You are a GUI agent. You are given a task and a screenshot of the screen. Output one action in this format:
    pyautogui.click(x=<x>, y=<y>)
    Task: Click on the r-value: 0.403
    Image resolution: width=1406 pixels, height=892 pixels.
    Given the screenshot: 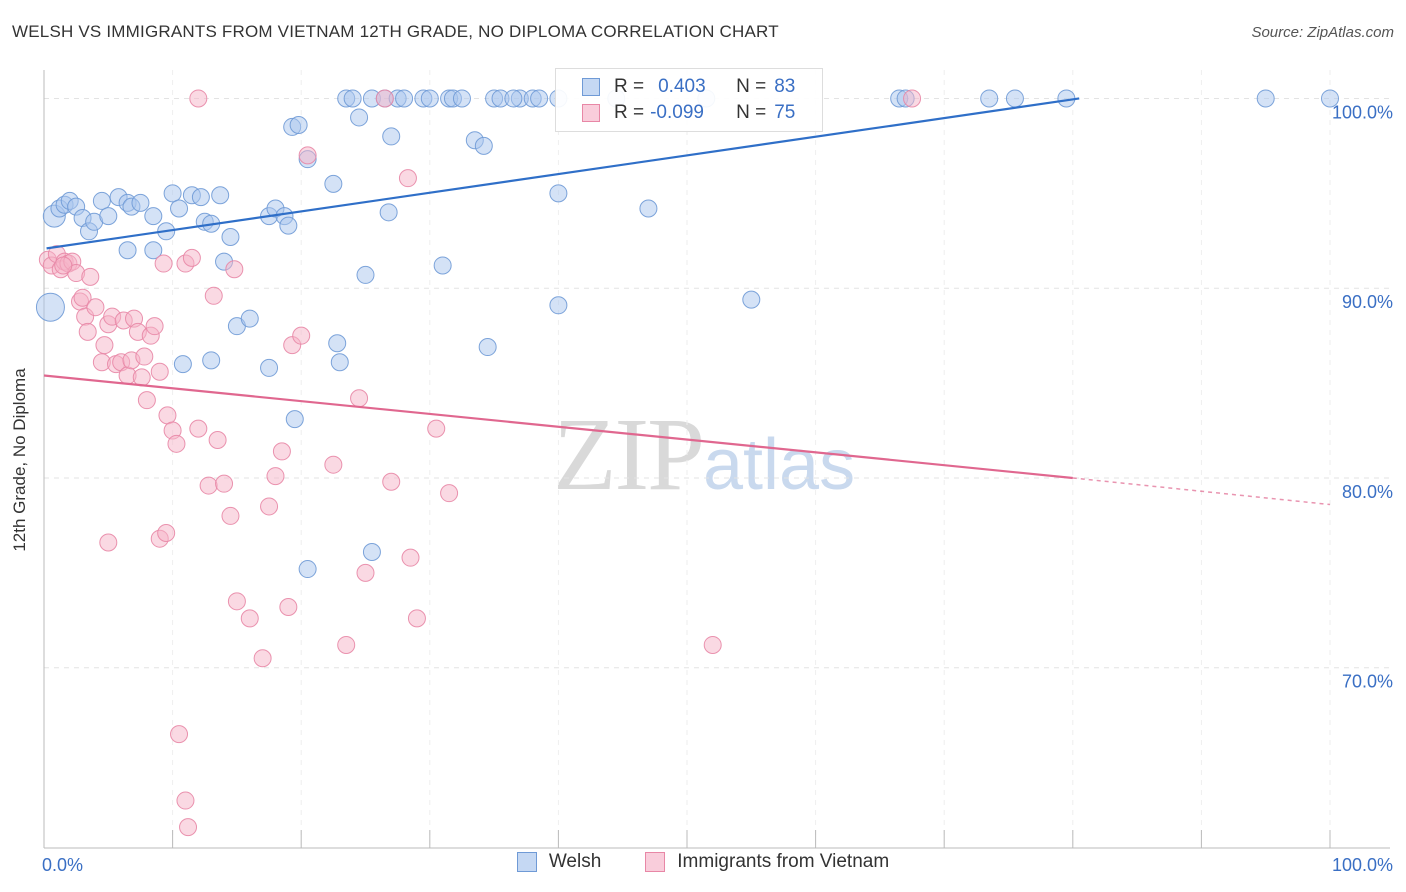 What is the action you would take?
    pyautogui.click(x=682, y=86)
    